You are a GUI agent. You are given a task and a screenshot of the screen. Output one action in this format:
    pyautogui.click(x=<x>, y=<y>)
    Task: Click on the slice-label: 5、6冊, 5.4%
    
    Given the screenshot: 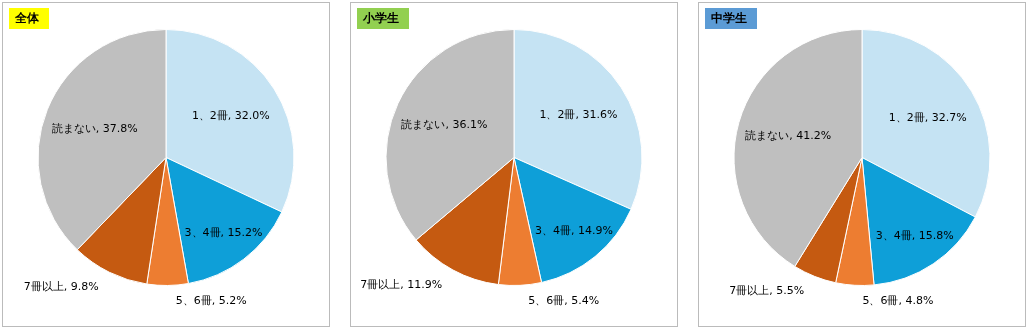 What is the action you would take?
    pyautogui.click(x=564, y=300)
    